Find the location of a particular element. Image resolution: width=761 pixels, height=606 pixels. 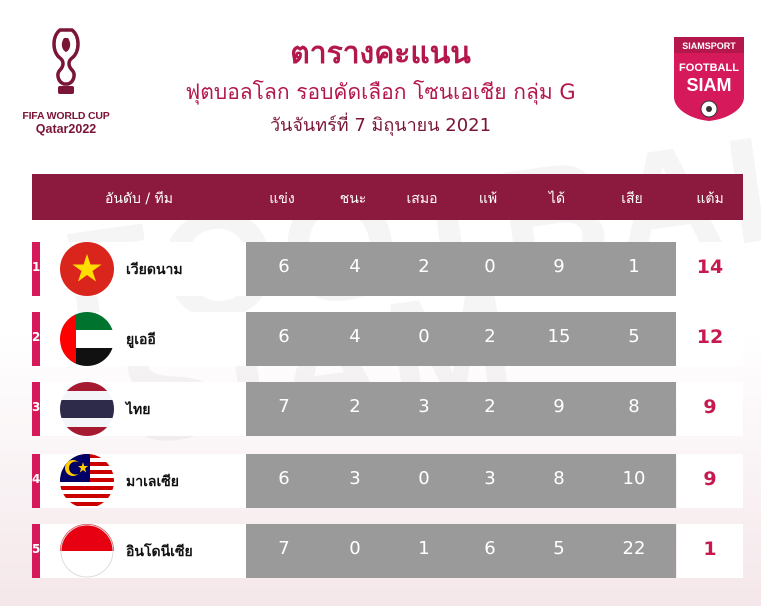

won: 3 is located at coordinates (355, 478).